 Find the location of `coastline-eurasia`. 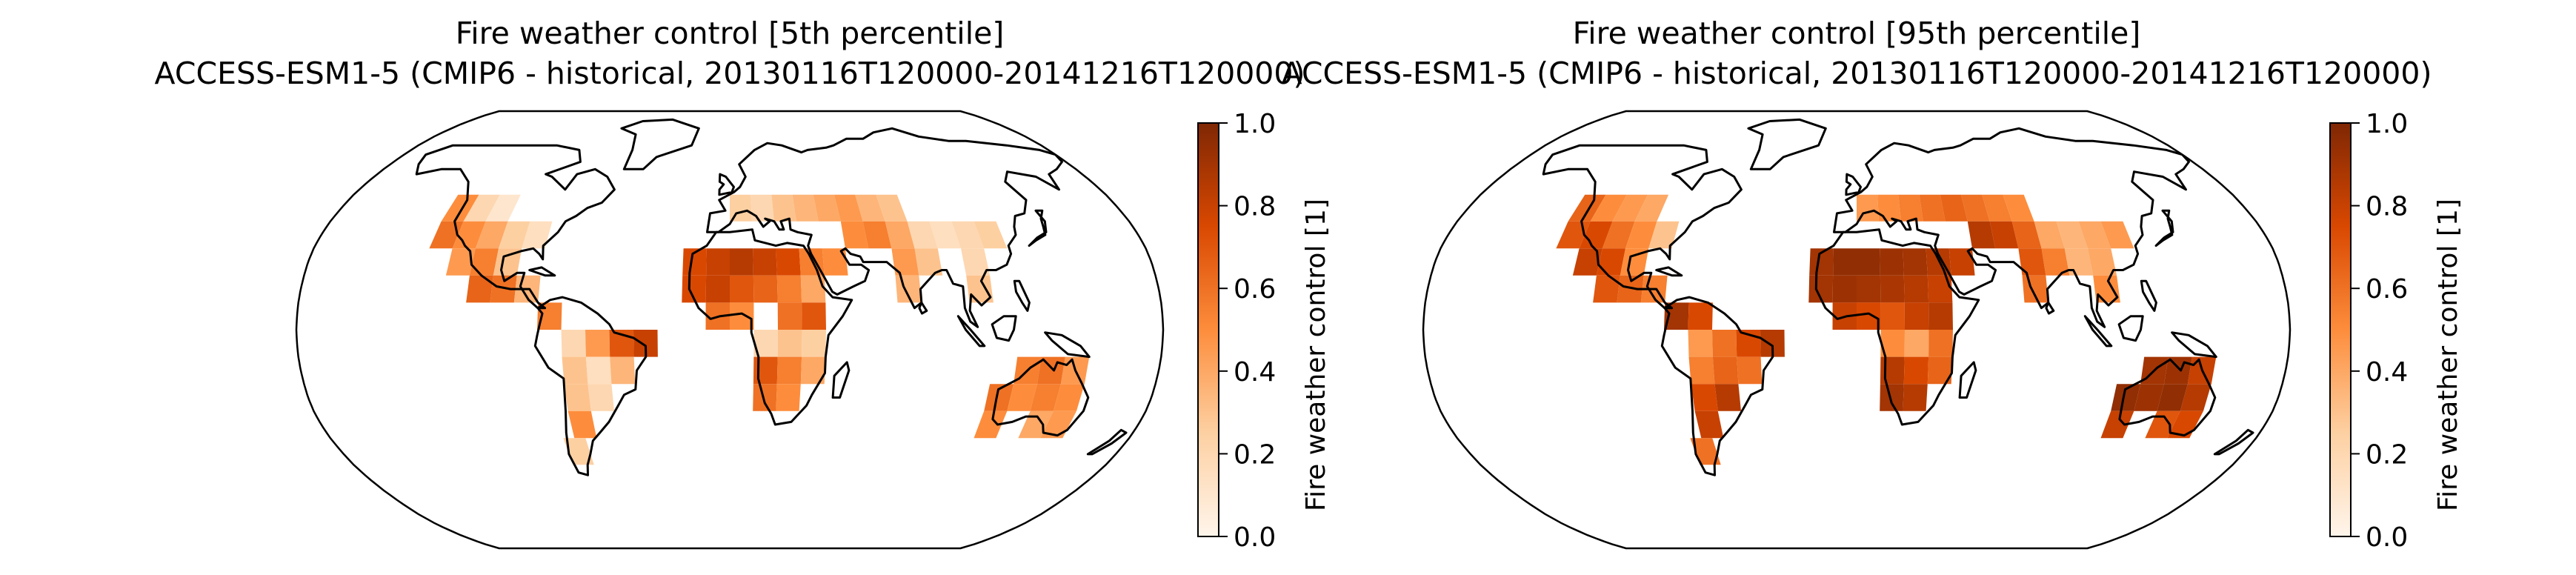

coastline-eurasia is located at coordinates (2012, 227).